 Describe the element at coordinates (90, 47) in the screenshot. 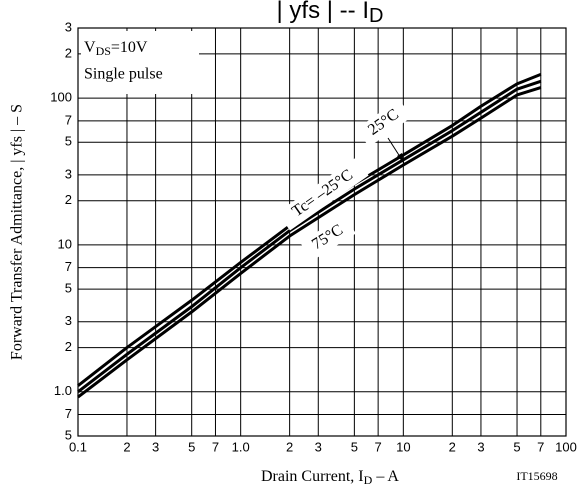

I see `condition-text: V` at that location.